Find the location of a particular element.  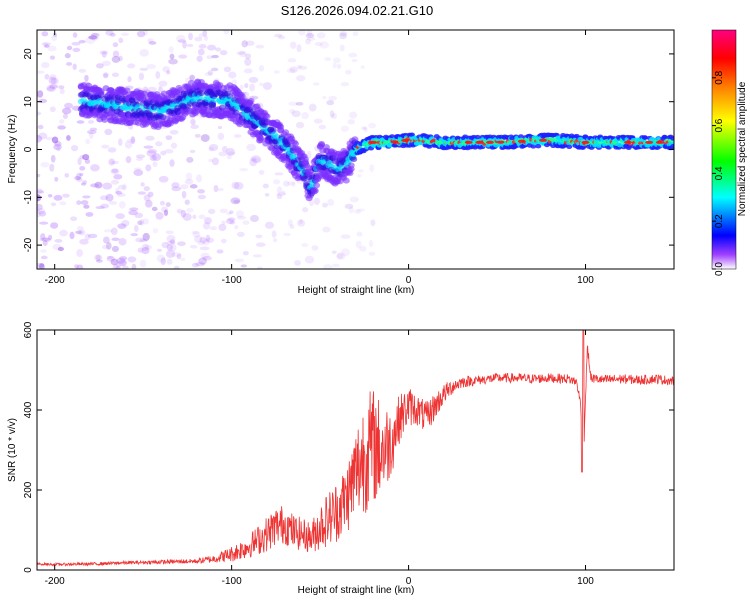

snr-x-tick-label: -200 is located at coordinates (55, 581).